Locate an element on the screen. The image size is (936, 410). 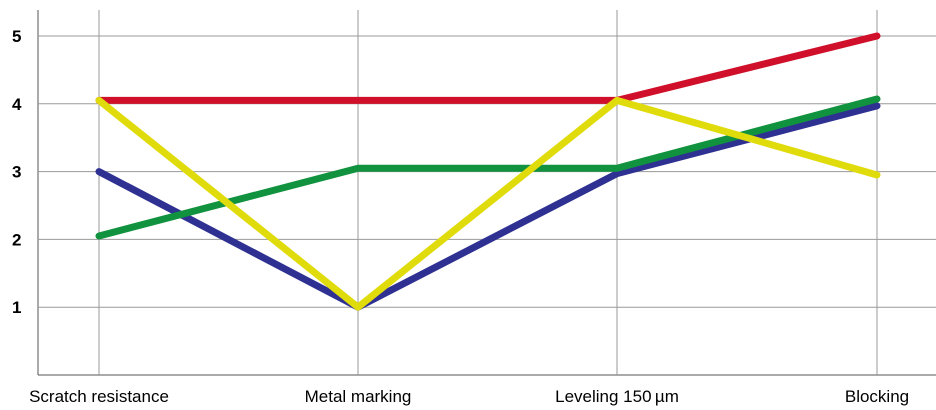
y-tick-label: 5 is located at coordinates (16, 36).